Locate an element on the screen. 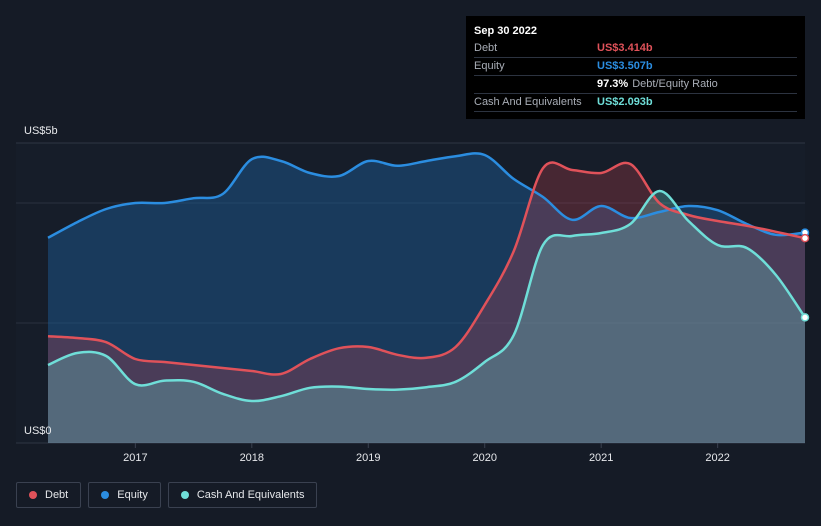 The image size is (821, 526). legend-label: Cash And Equivalents is located at coordinates (250, 495).